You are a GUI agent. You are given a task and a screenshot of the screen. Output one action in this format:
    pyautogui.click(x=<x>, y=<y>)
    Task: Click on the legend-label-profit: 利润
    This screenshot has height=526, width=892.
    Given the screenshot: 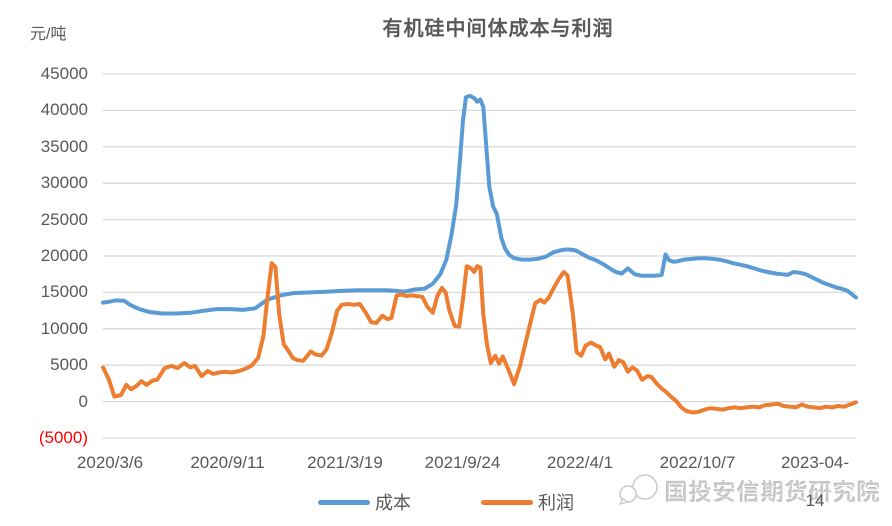 What is the action you would take?
    pyautogui.click(x=556, y=503)
    